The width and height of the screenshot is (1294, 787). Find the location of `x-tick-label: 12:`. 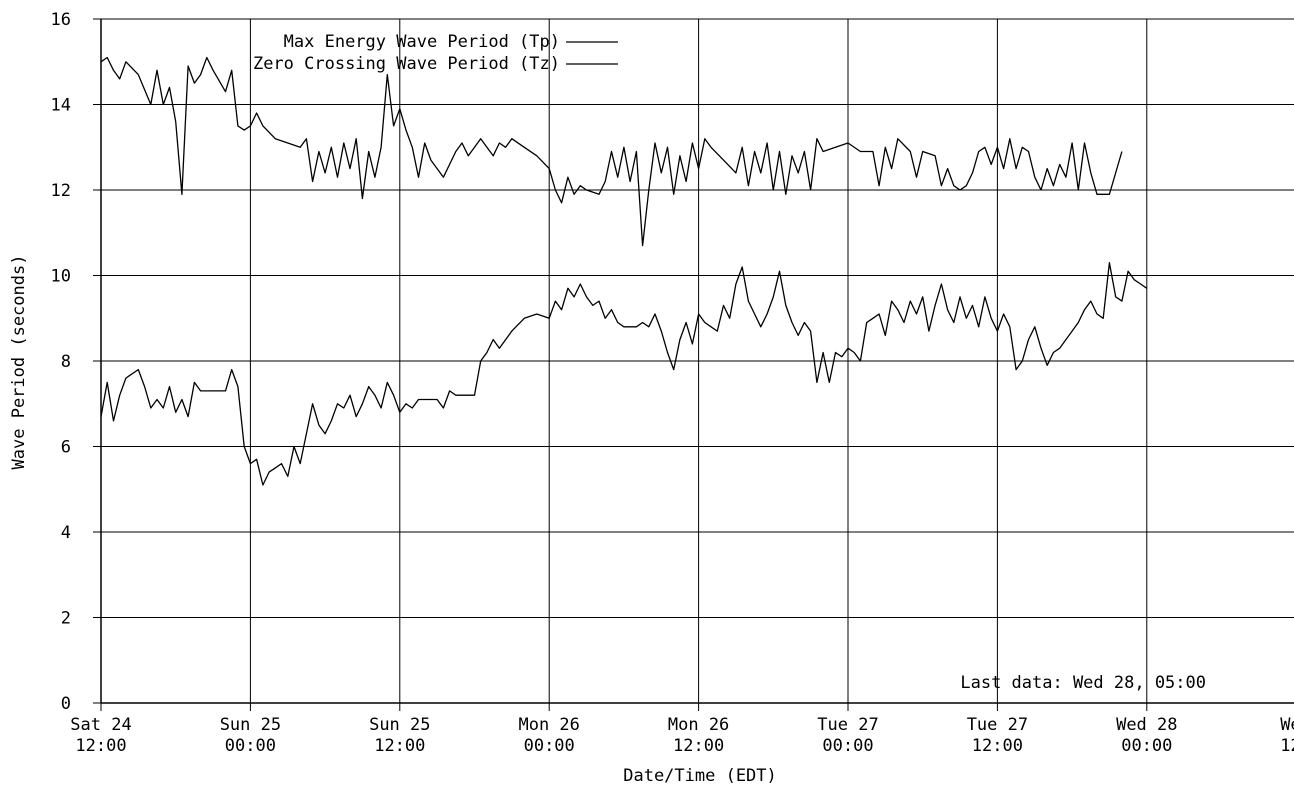

x-tick-label: 12: is located at coordinates (1287, 746).